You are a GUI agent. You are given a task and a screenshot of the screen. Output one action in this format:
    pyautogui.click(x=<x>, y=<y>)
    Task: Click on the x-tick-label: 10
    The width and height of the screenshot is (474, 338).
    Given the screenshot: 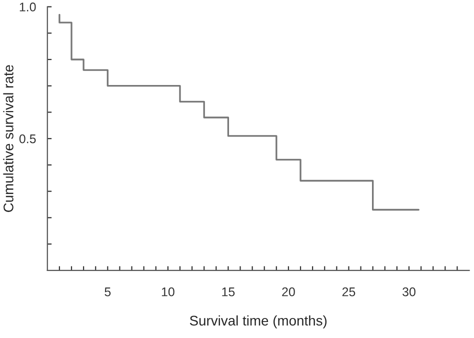 What is the action you would take?
    pyautogui.click(x=168, y=291)
    